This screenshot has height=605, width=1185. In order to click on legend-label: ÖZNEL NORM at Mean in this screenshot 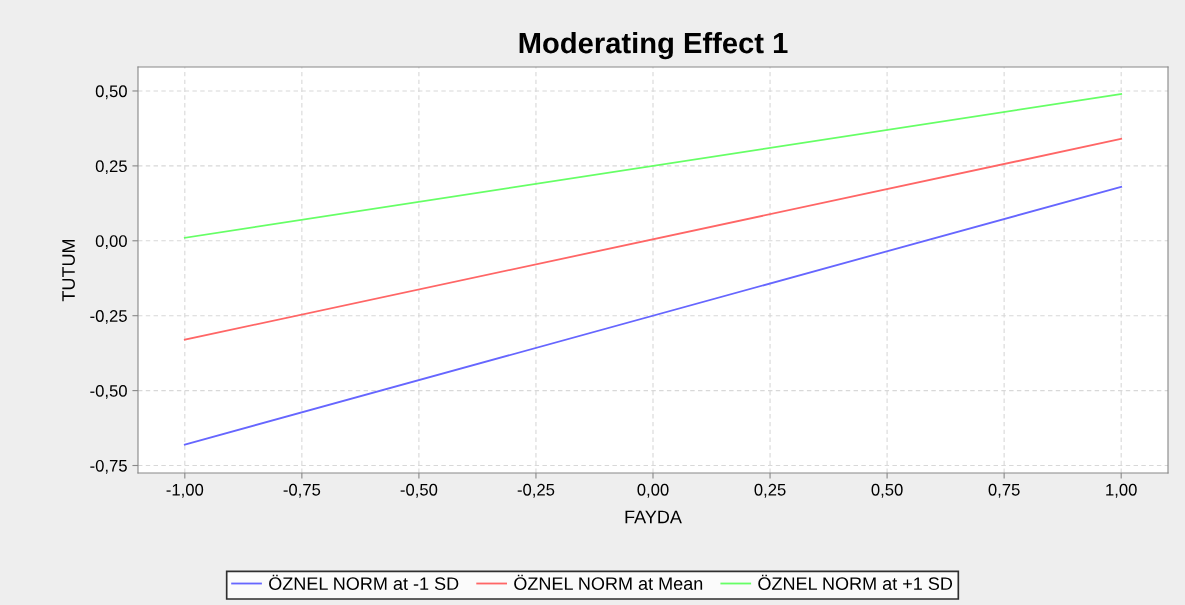, I will do `click(608, 582)`.